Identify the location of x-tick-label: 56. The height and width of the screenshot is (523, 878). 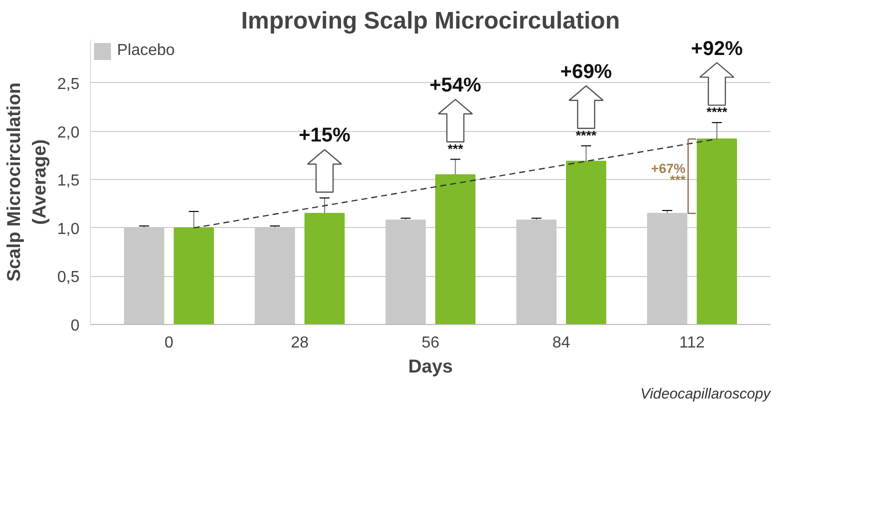
(431, 343).